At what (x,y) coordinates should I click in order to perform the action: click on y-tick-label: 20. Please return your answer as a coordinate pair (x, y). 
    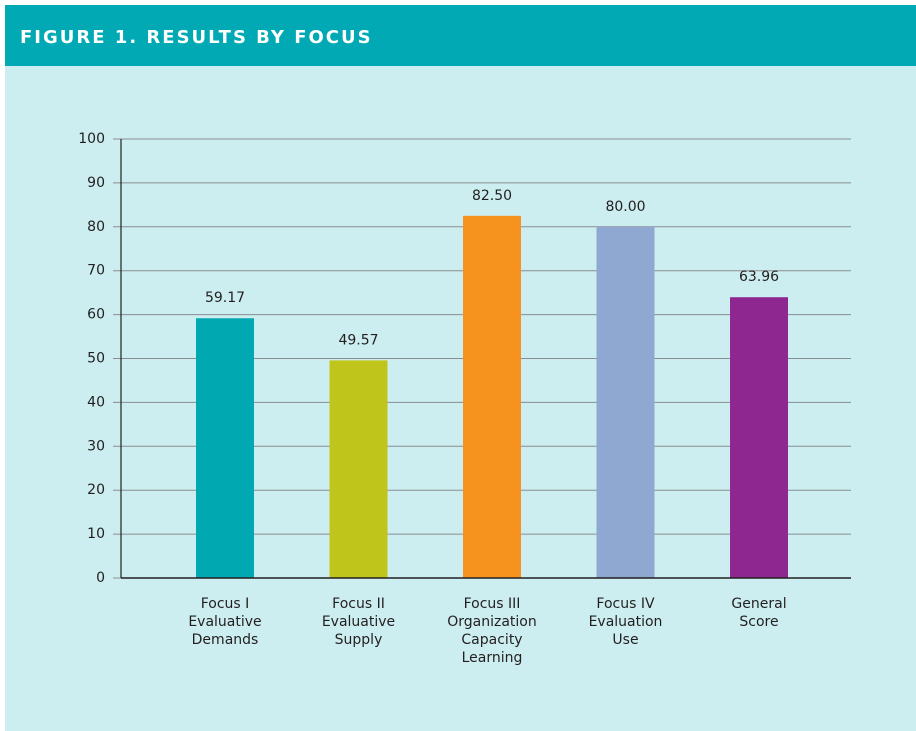
    Looking at the image, I should click on (96, 490).